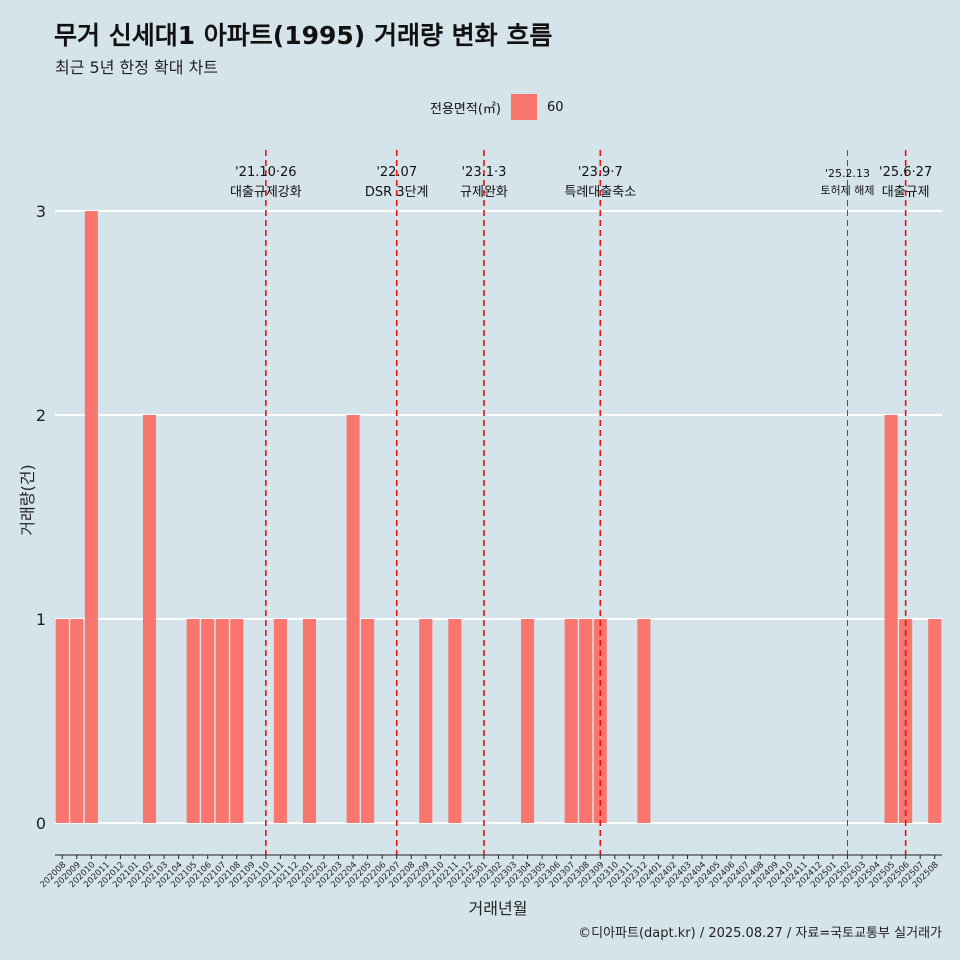 This screenshot has width=960, height=960. Describe the element at coordinates (484, 192) in the screenshot. I see `event-description-label: 규제완화` at that location.